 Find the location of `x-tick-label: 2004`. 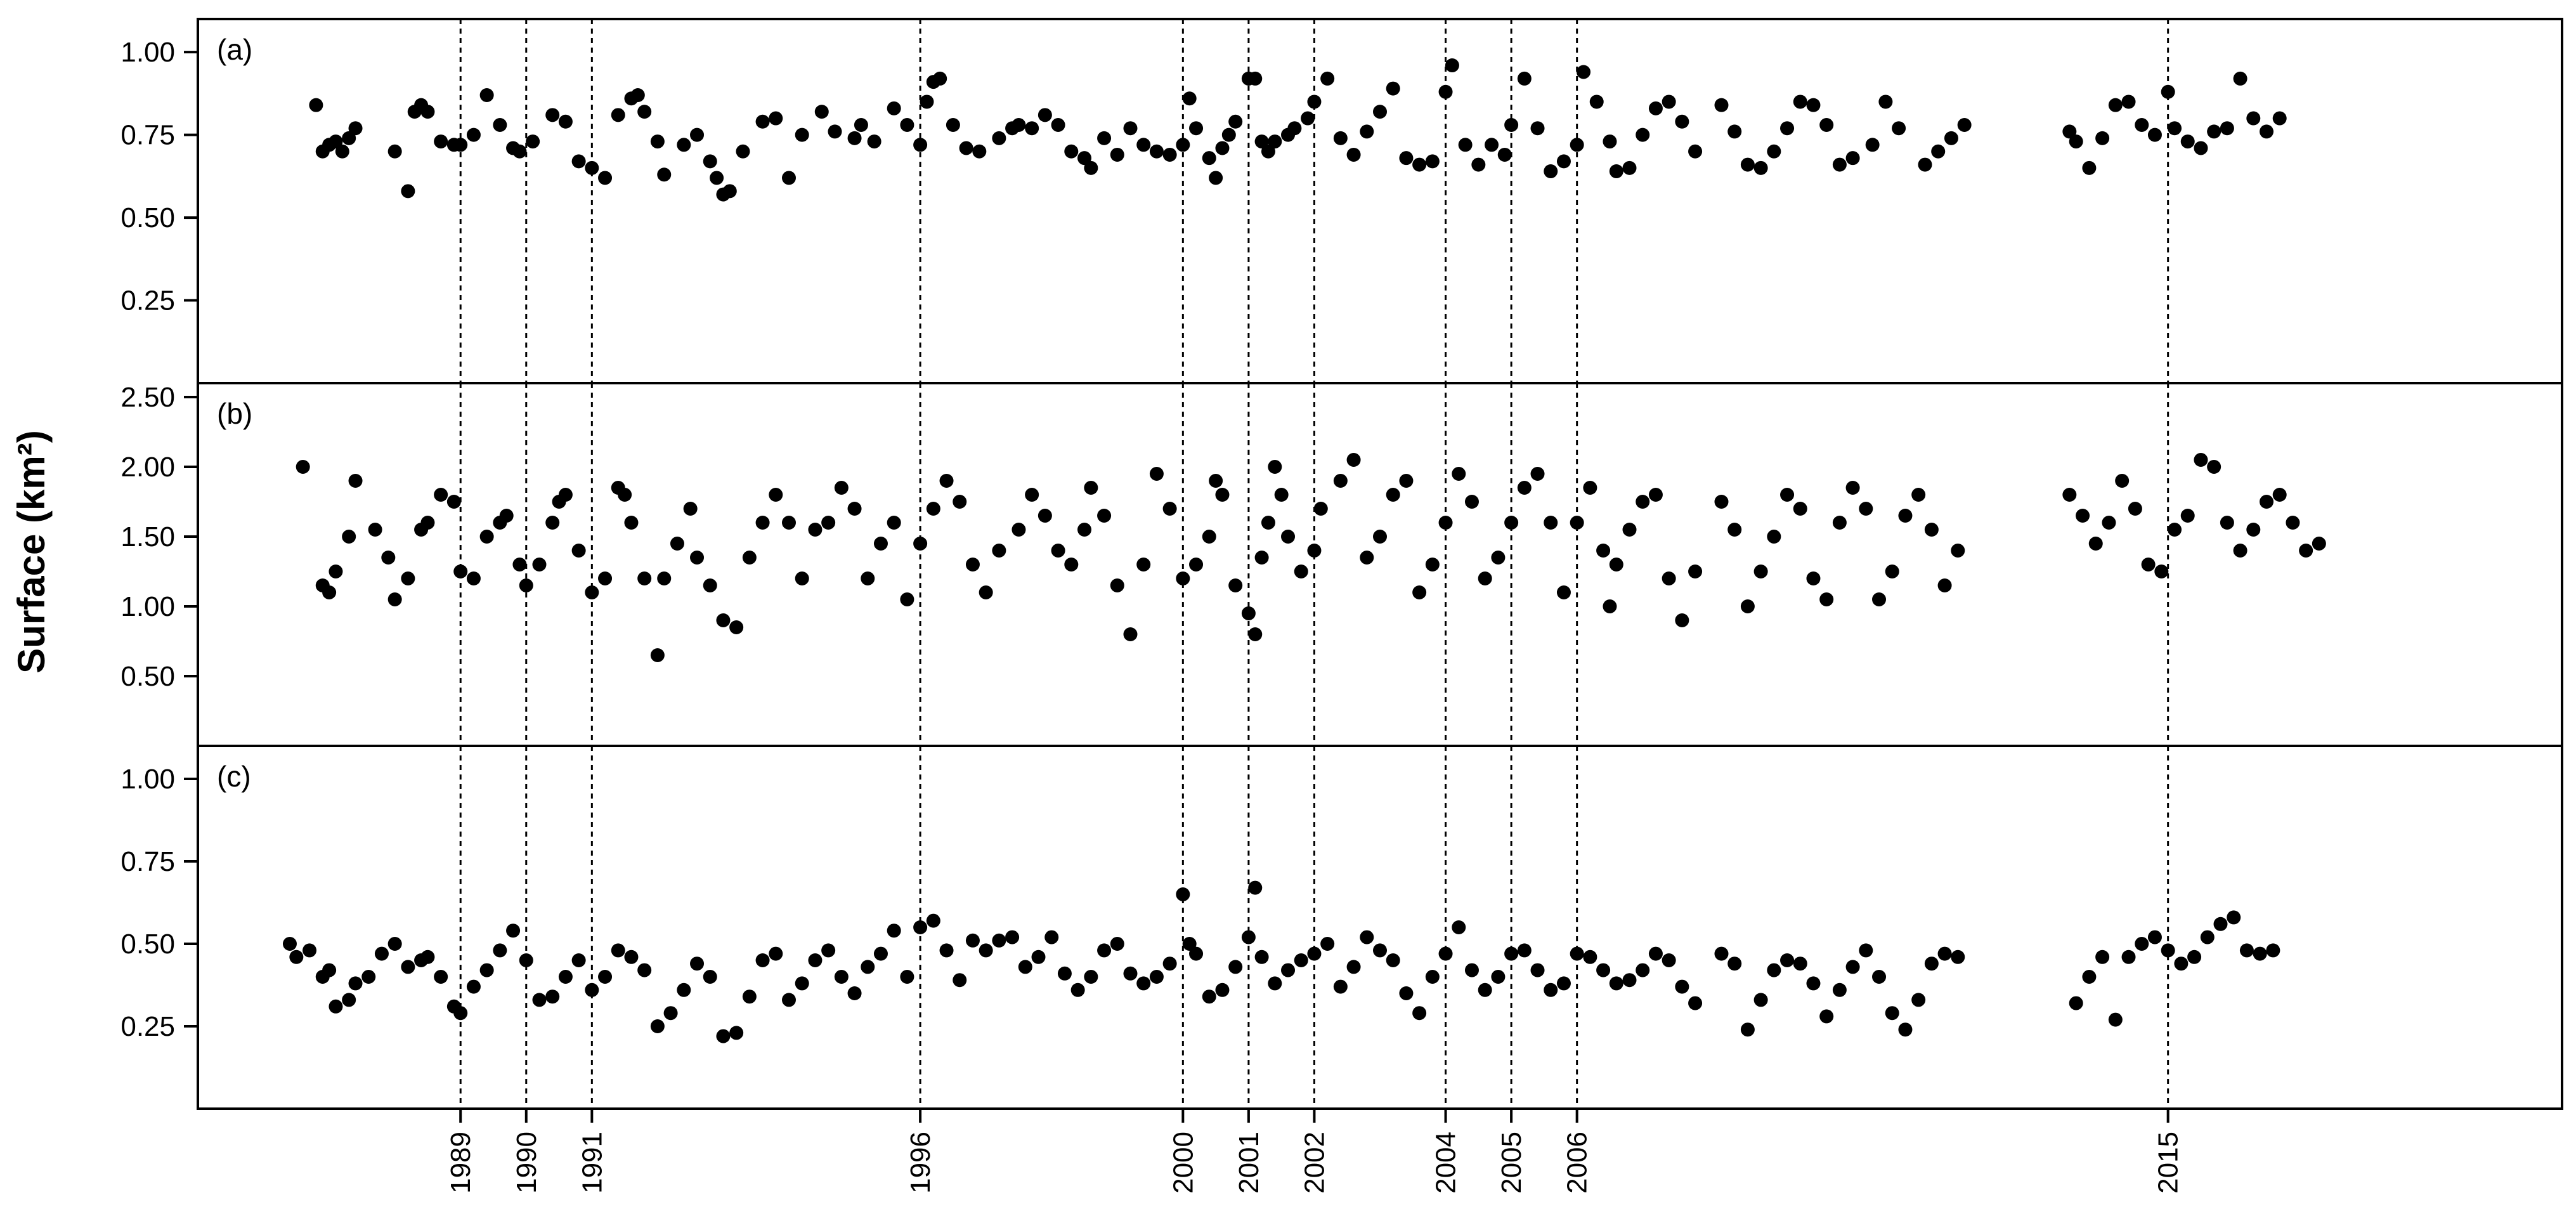

x-tick-label: 2004 is located at coordinates (1446, 1163).